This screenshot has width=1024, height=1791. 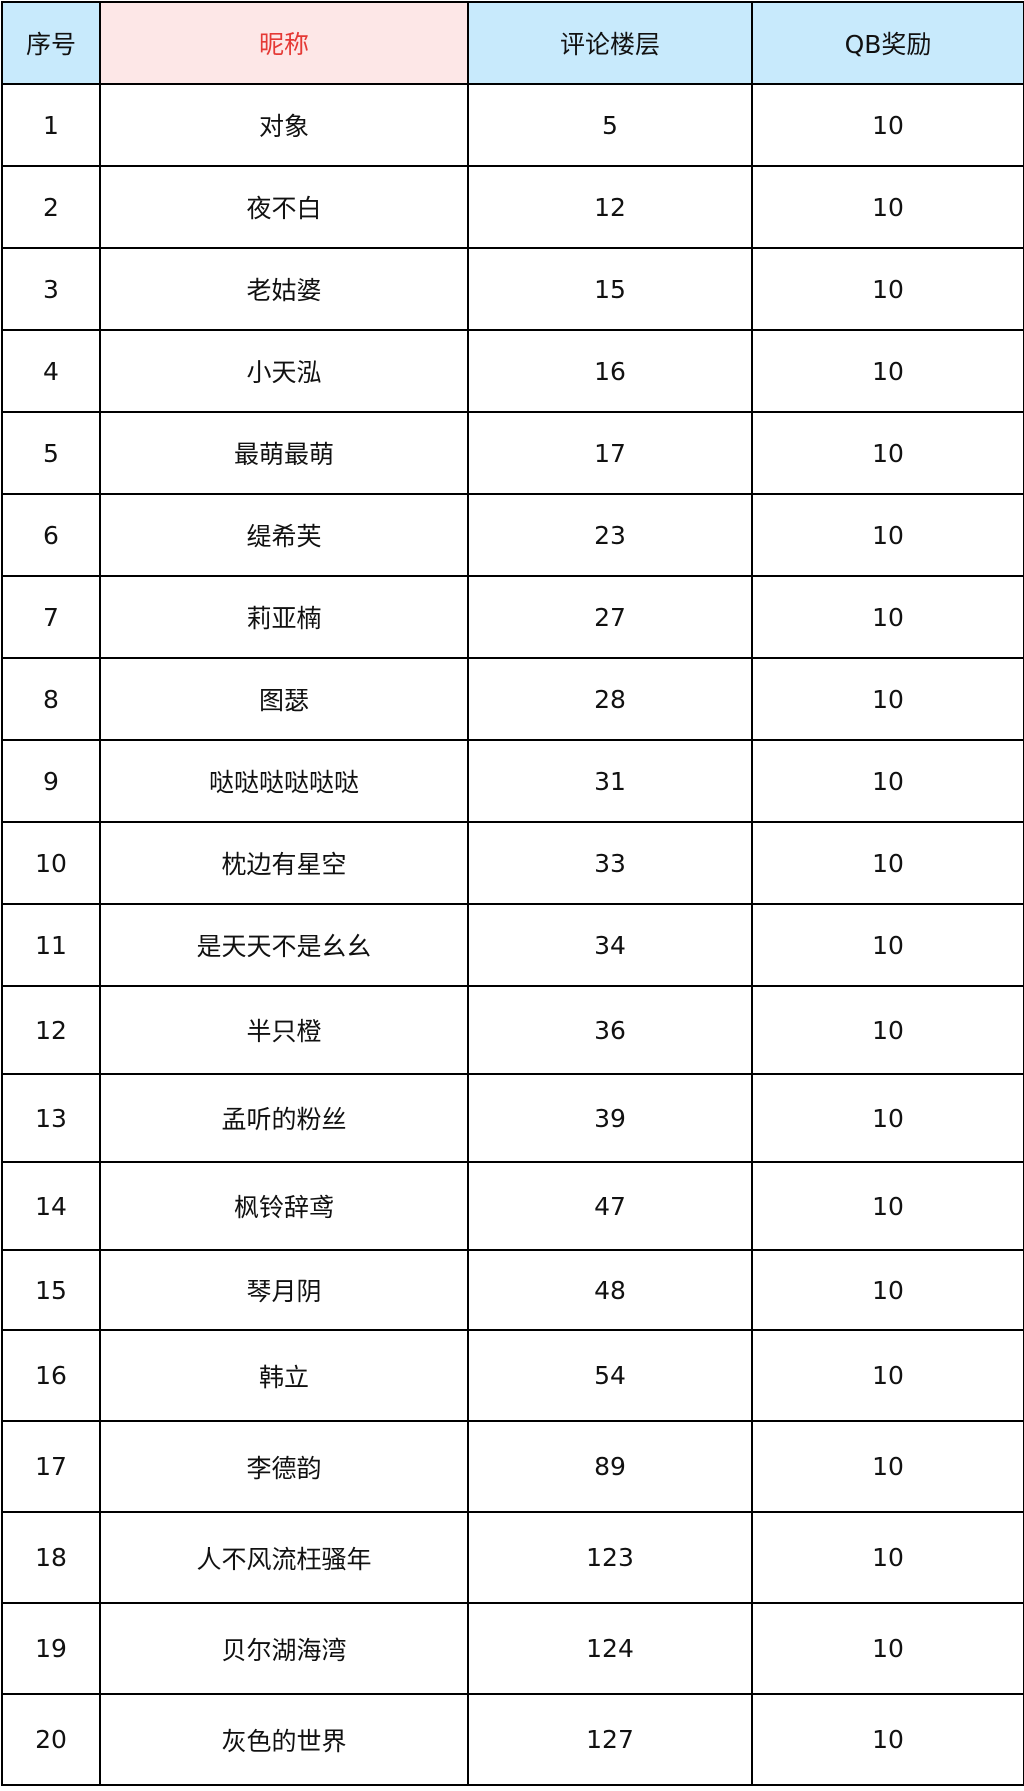 What do you see at coordinates (51, 1466) in the screenshot?
I see `cell-index: 17` at bounding box center [51, 1466].